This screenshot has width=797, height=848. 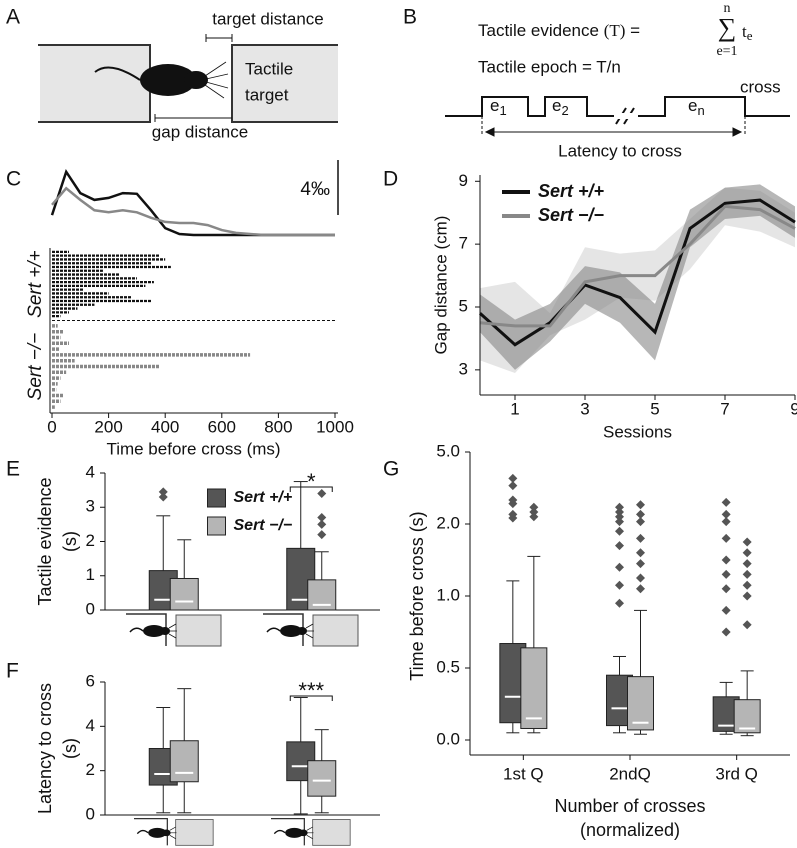 I want to click on text: n, so click(x=700, y=110).